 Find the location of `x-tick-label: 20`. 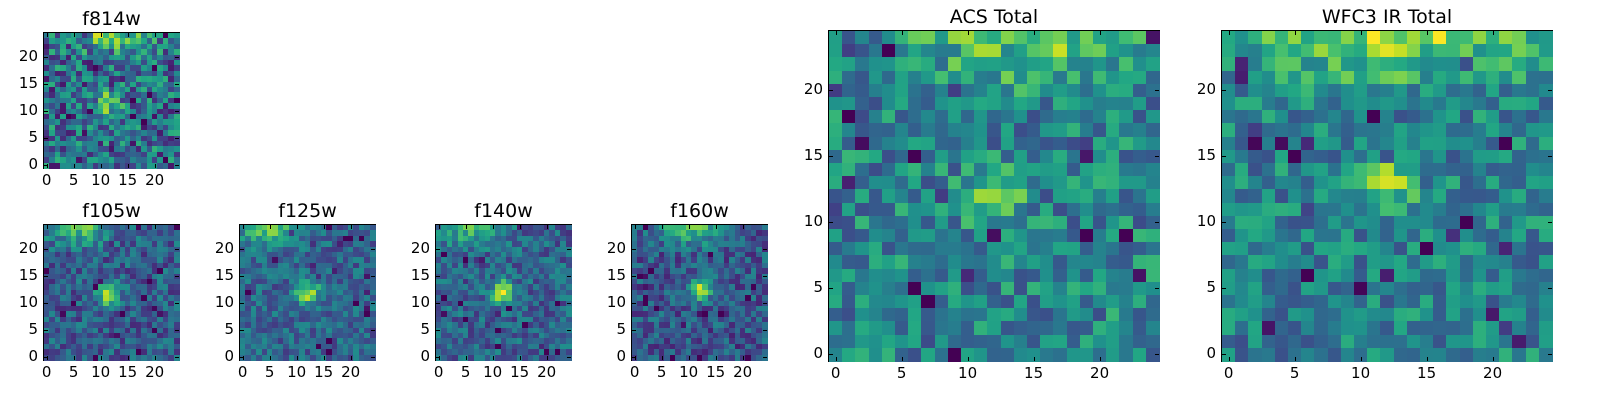

x-tick-label: 20 is located at coordinates (1100, 373).